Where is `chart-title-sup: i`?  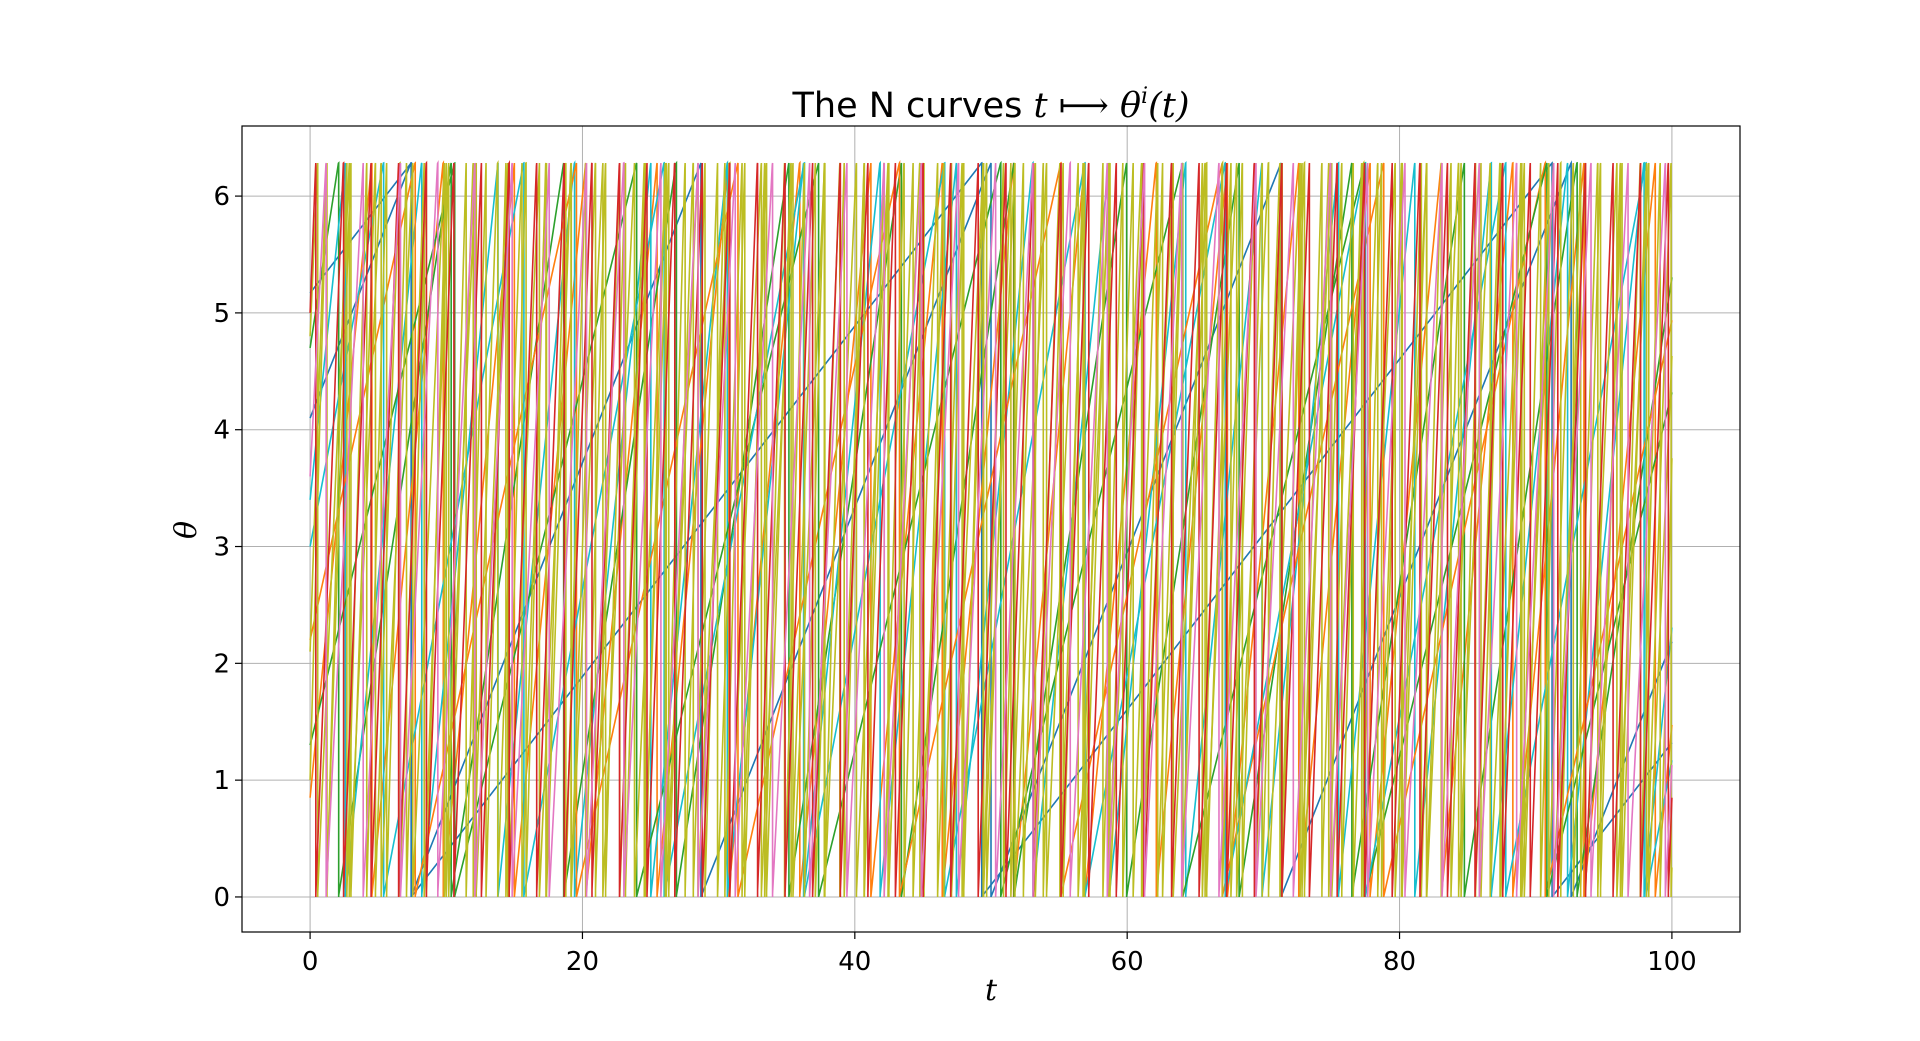
chart-title-sup: i is located at coordinates (1144, 96).